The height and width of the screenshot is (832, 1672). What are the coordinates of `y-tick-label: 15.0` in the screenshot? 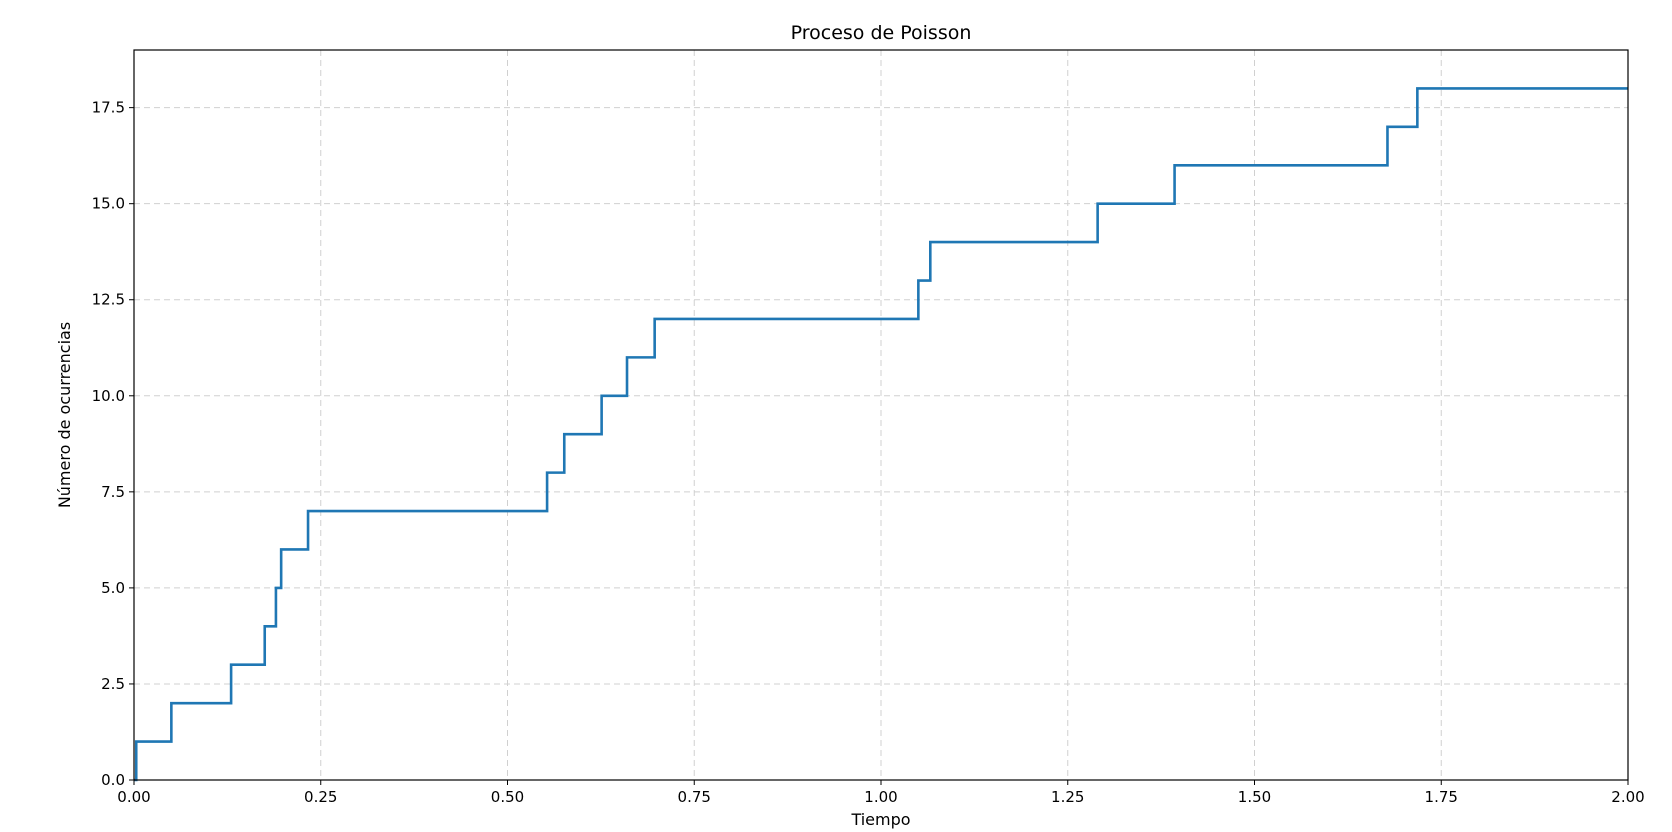 It's located at (108, 204).